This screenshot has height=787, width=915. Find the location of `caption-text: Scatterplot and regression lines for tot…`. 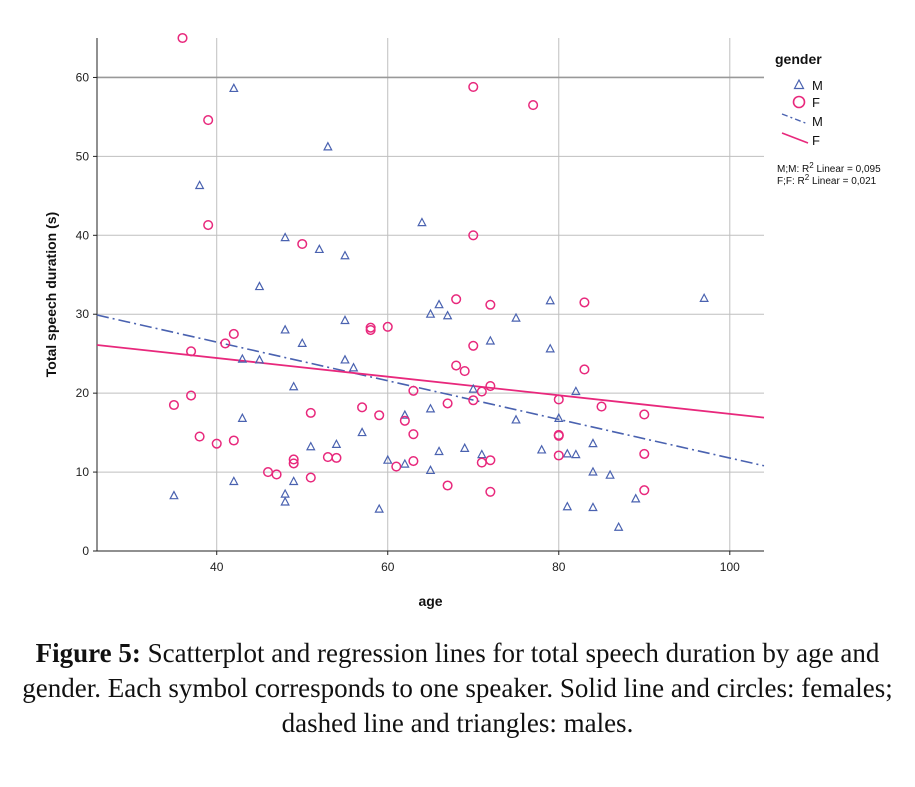

caption-text: Scatterplot and regression lines for tot… is located at coordinates (457, 688).